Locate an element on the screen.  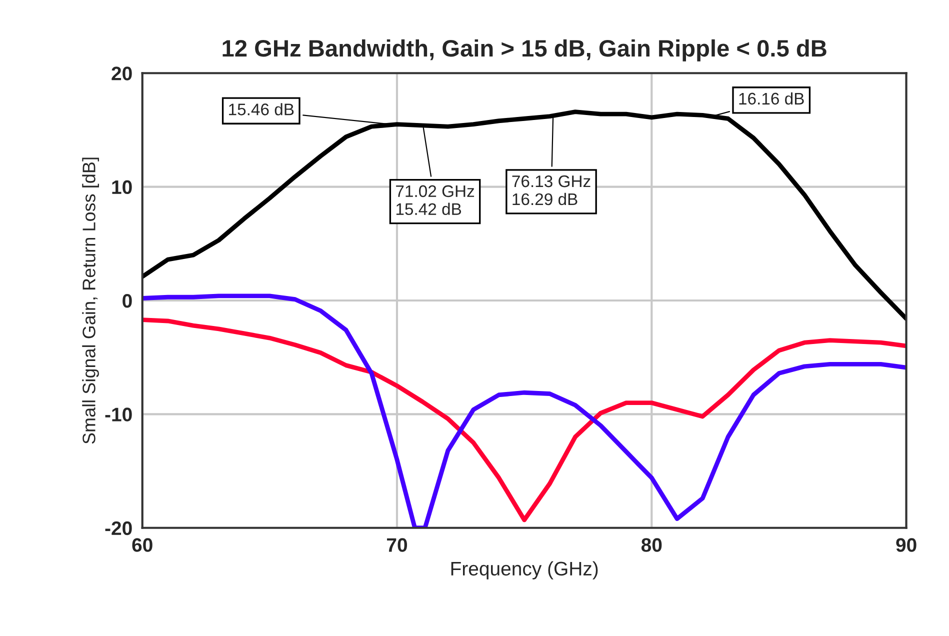
y-tick-label: 20 is located at coordinates (122, 73).